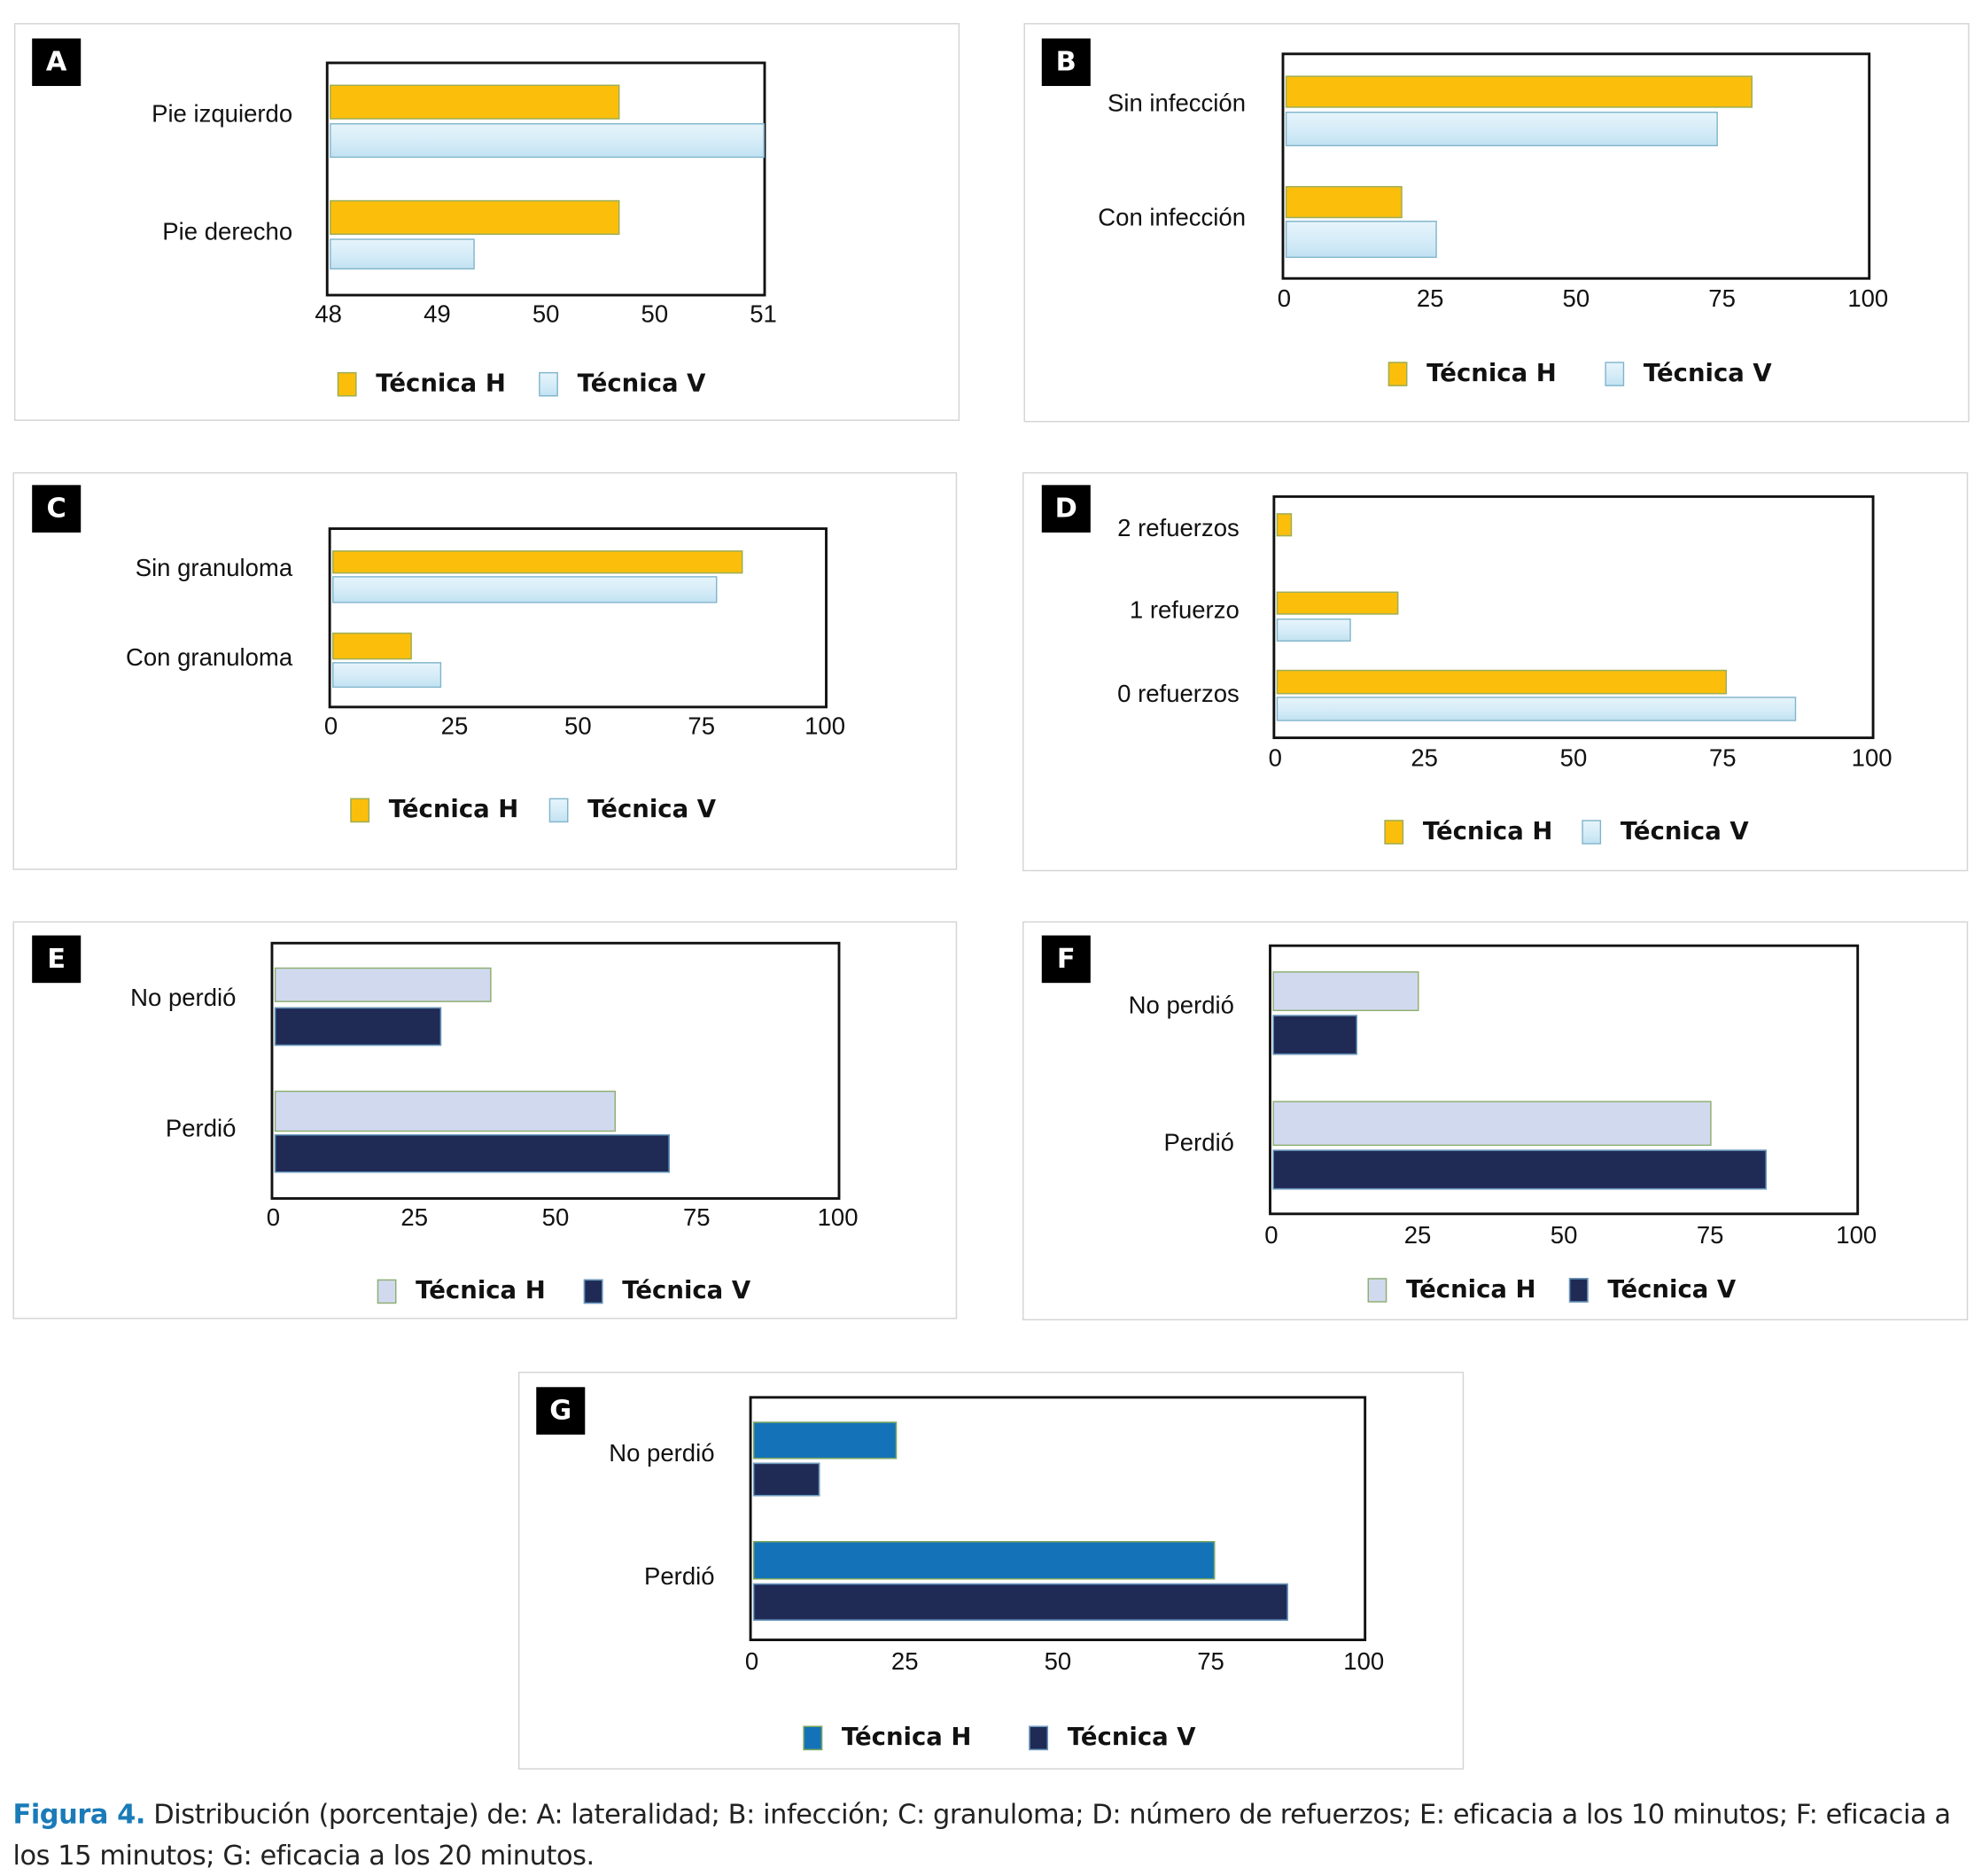 The height and width of the screenshot is (1876, 1982). I want to click on caption-label: Figura 4., so click(79, 1814).